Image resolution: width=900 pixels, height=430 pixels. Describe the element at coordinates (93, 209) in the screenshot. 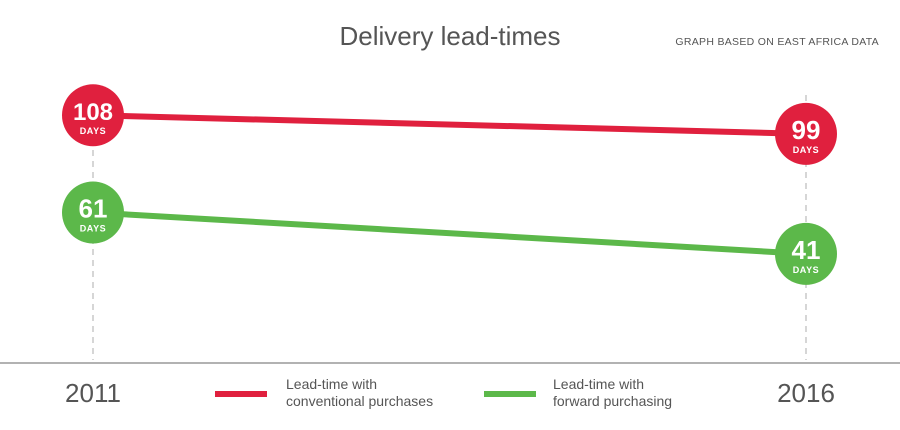

I see `data-label: 61` at that location.